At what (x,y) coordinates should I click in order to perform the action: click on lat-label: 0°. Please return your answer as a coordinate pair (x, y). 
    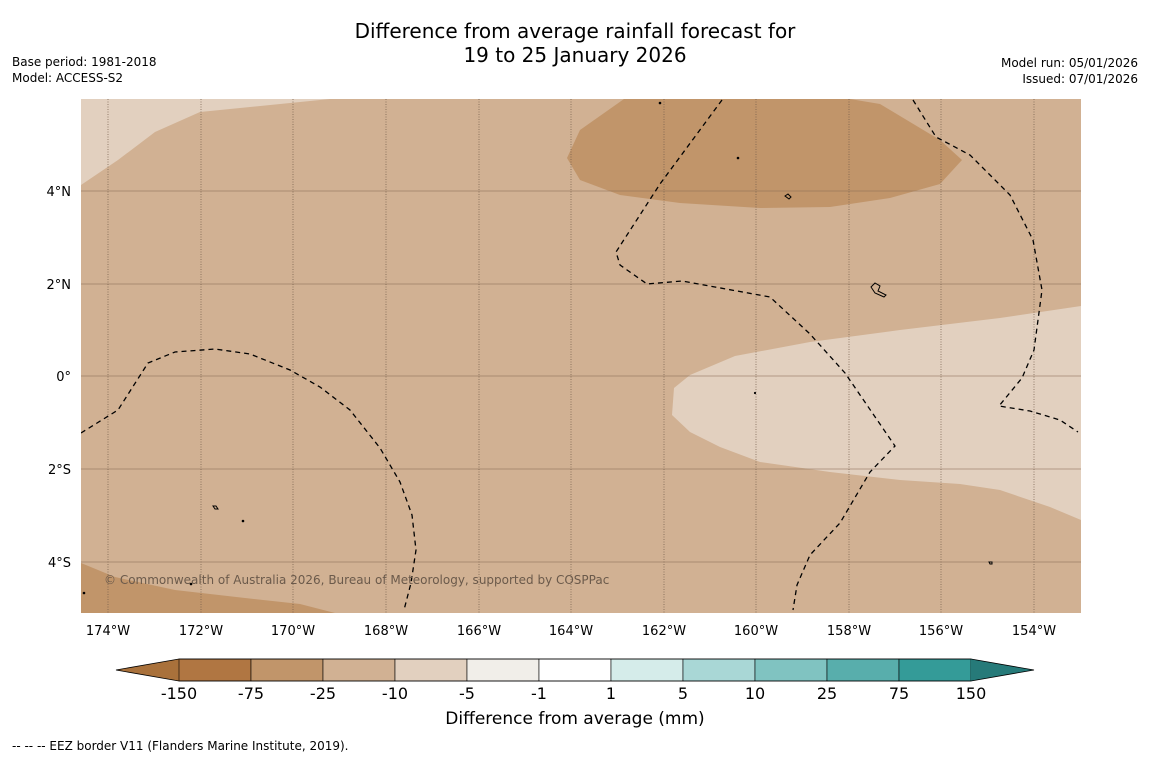
    Looking at the image, I should click on (63, 377).